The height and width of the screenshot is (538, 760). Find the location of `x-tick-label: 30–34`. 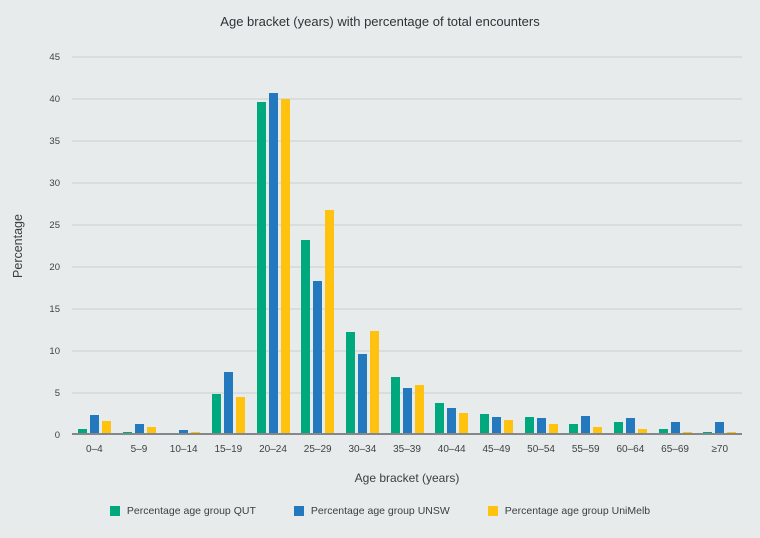

x-tick-label: 30–34 is located at coordinates (362, 449).